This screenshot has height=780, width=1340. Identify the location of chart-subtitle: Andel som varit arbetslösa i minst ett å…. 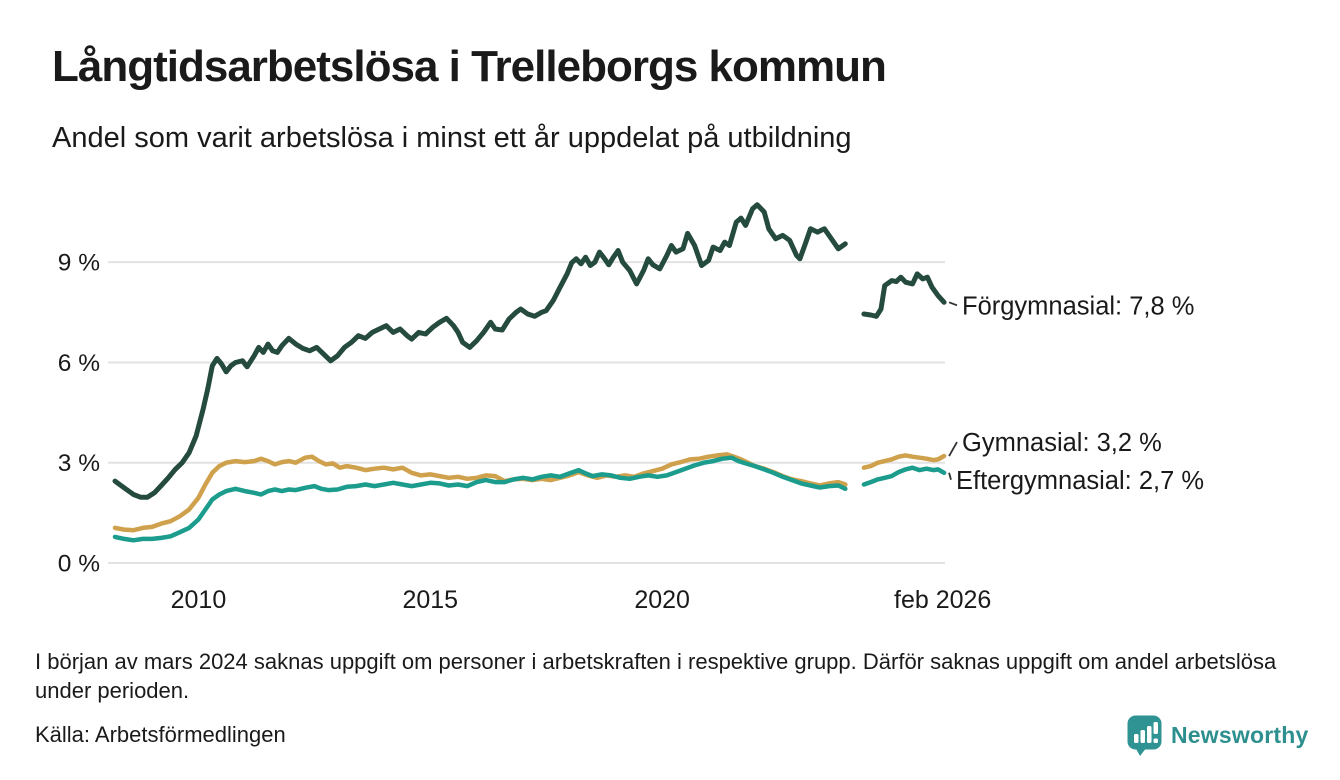
(452, 138).